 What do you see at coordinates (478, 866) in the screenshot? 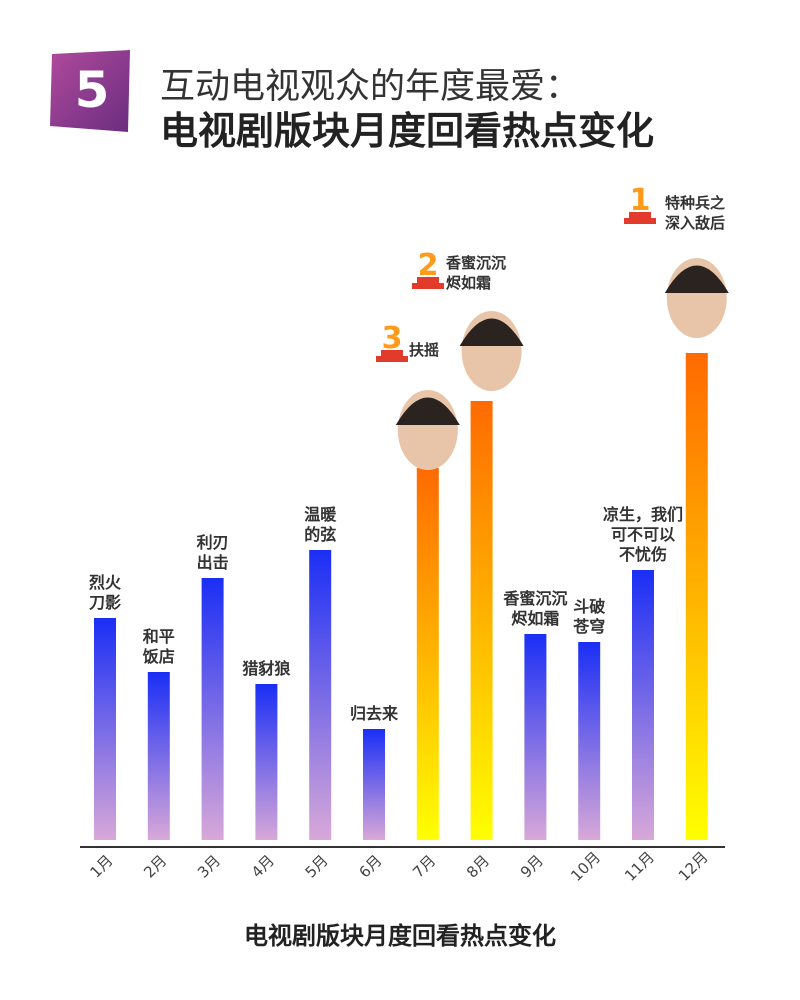
I see `x-tick-label: 8月` at bounding box center [478, 866].